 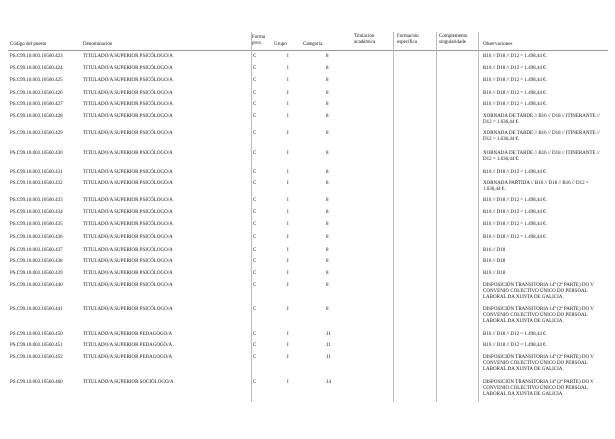 What do you see at coordinates (28, 44) in the screenshot?
I see `header-cell: Código del puesto` at bounding box center [28, 44].